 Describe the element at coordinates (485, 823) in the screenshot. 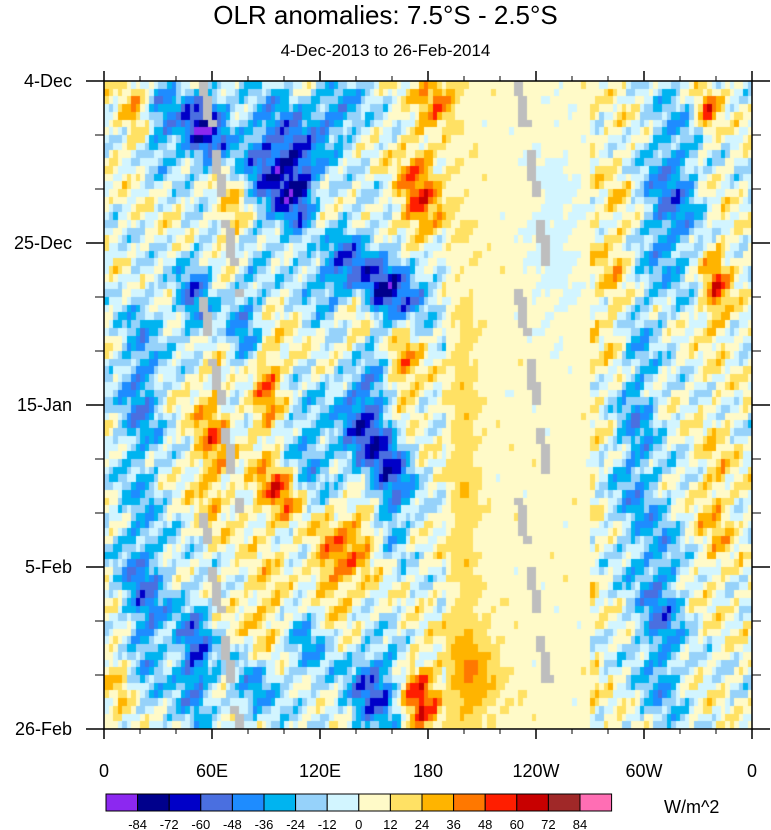

I see `colorbar-tick-label: 48` at that location.